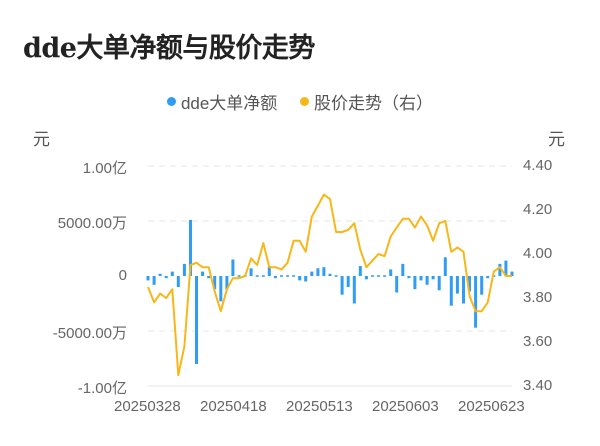  Describe the element at coordinates (538, 165) in the screenshot. I see `right-tick: 4.40` at that location.